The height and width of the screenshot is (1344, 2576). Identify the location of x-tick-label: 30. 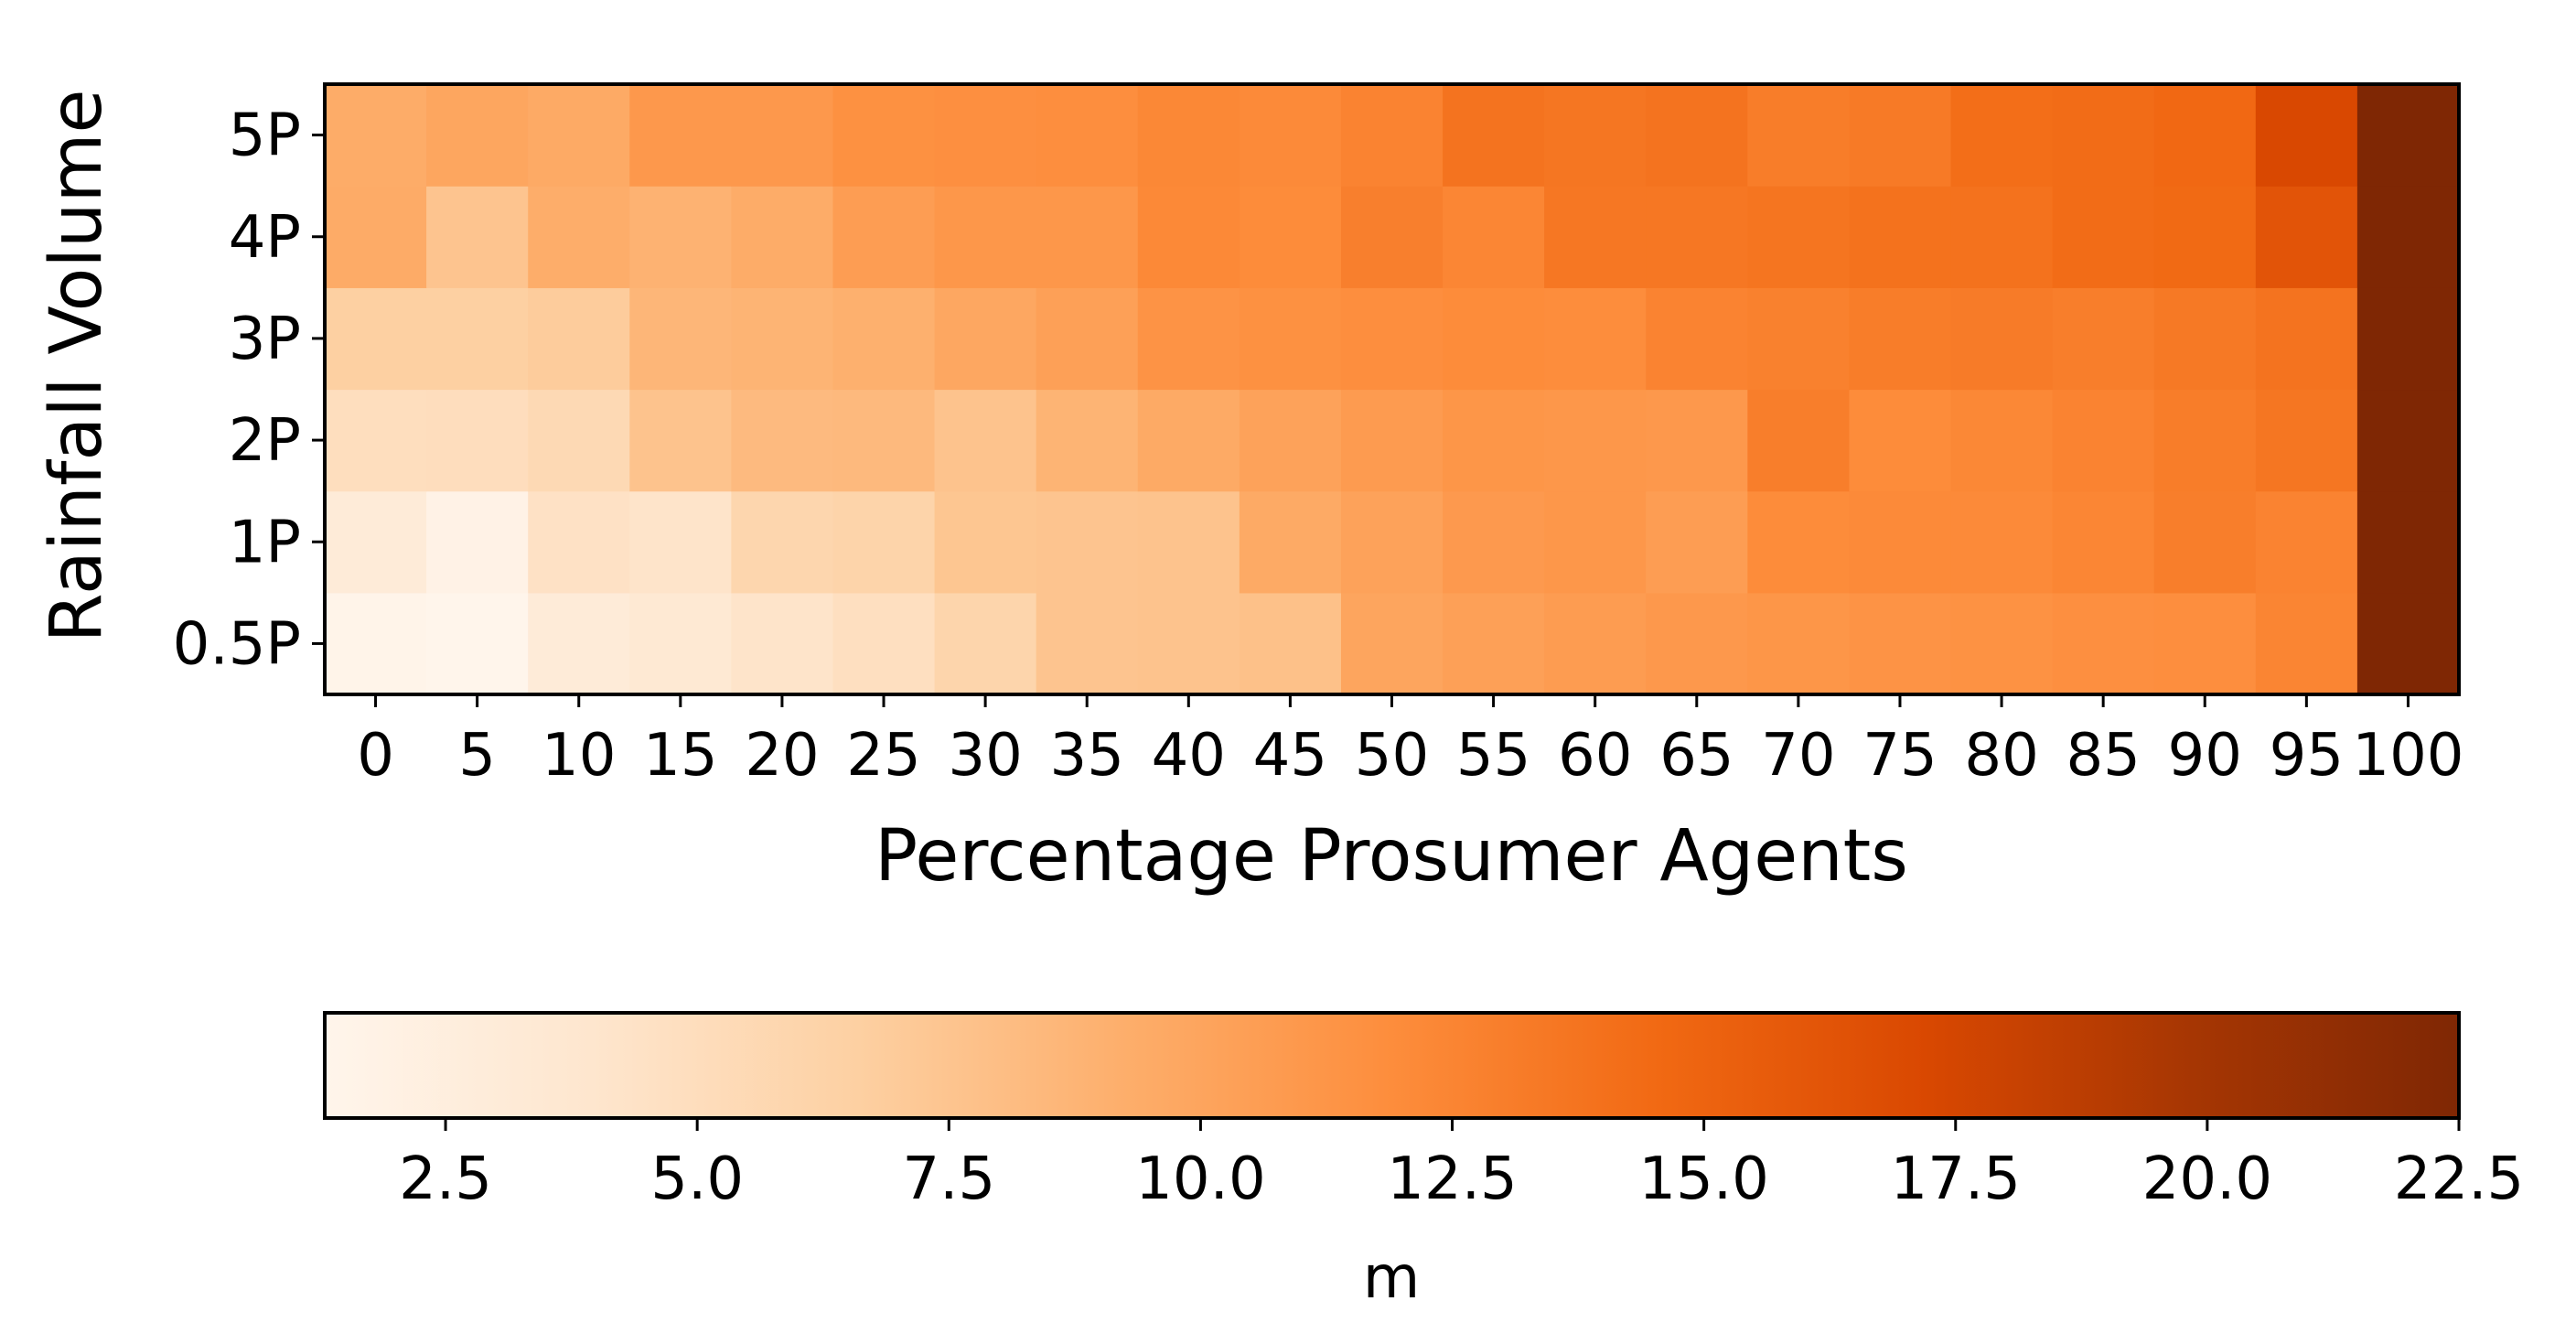
(985, 756).